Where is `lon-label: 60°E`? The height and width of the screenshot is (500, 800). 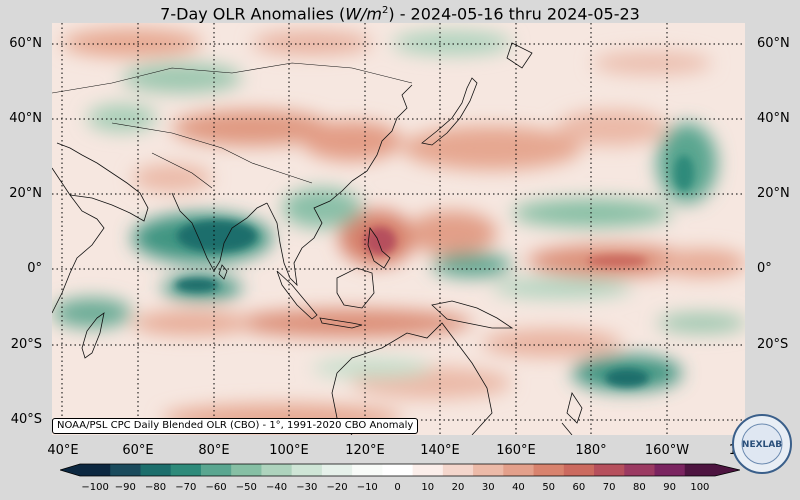
lon-label: 60°E is located at coordinates (138, 450).